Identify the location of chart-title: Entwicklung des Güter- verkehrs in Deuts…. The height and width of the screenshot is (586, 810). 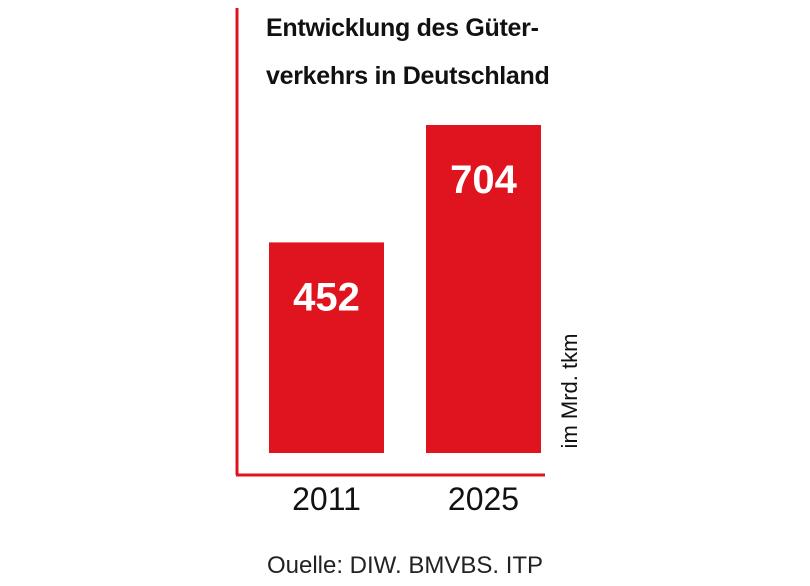
(426, 52).